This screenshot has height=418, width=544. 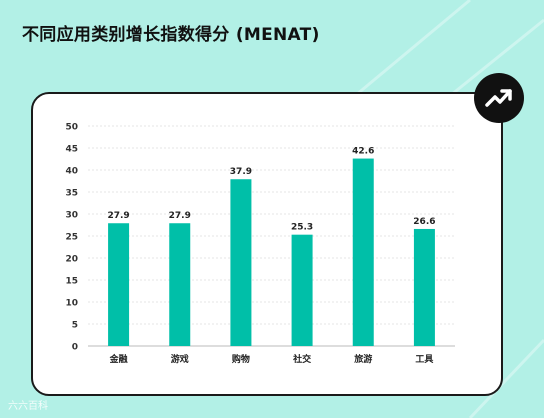 What do you see at coordinates (71, 172) in the screenshot?
I see `y-tick-label: 40` at bounding box center [71, 172].